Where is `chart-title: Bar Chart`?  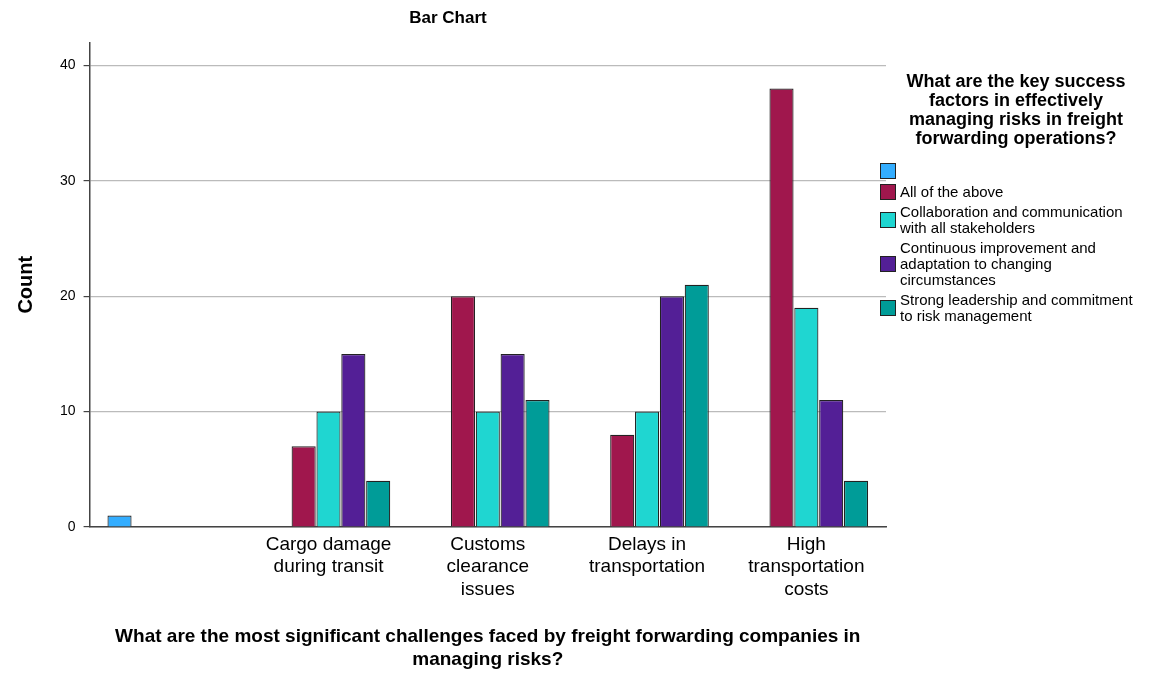
chart-title: Bar Chart is located at coordinates (448, 17).